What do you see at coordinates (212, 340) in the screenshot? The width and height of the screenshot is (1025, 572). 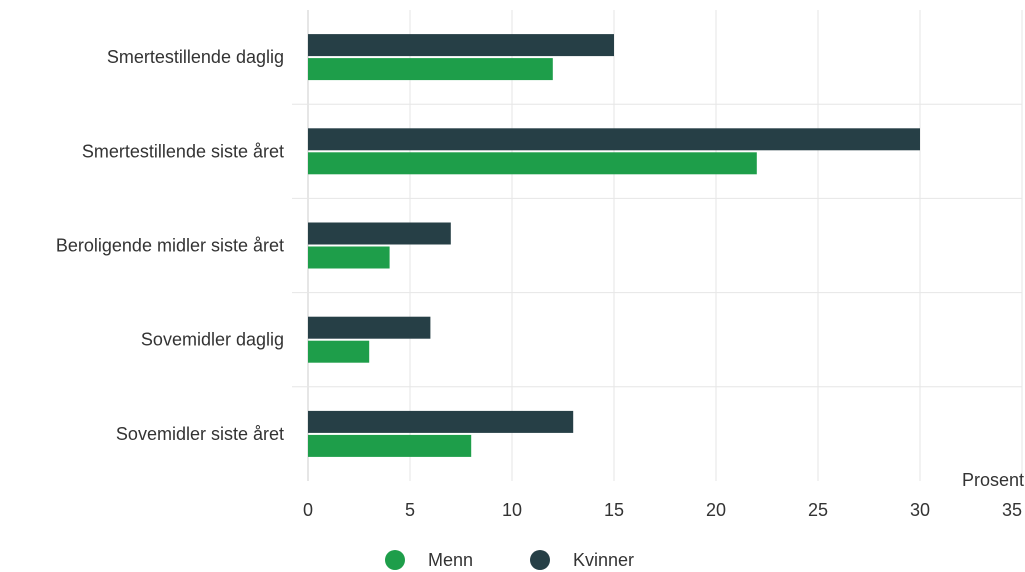 I see `category-label: Sovemidler daglig` at bounding box center [212, 340].